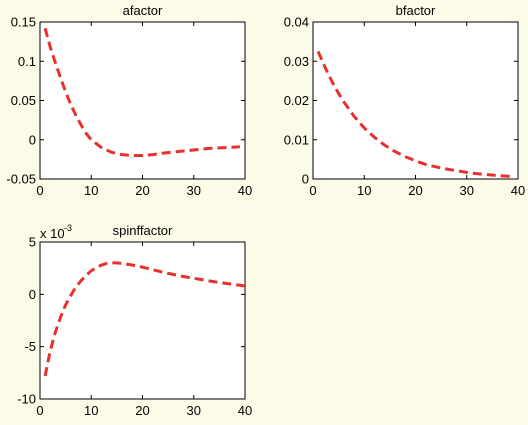 The height and width of the screenshot is (425, 528). What do you see at coordinates (32, 242) in the screenshot?
I see `y-tick-label: 5` at bounding box center [32, 242].